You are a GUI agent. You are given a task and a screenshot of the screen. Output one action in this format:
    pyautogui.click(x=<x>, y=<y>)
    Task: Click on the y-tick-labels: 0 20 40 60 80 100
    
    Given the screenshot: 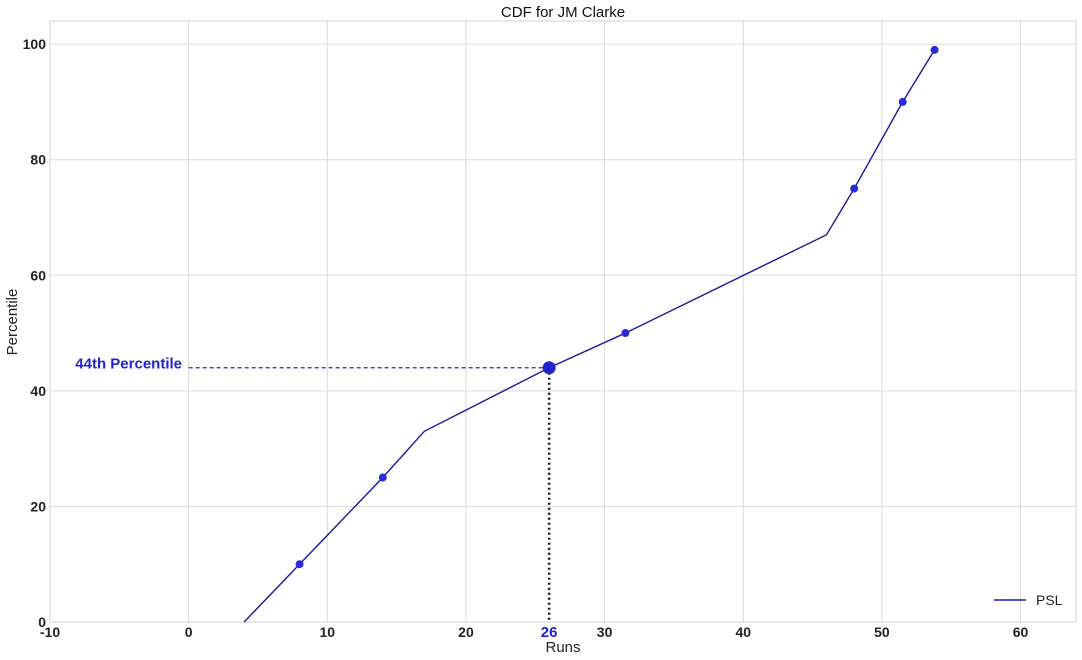 What is the action you would take?
    pyautogui.click(x=35, y=333)
    